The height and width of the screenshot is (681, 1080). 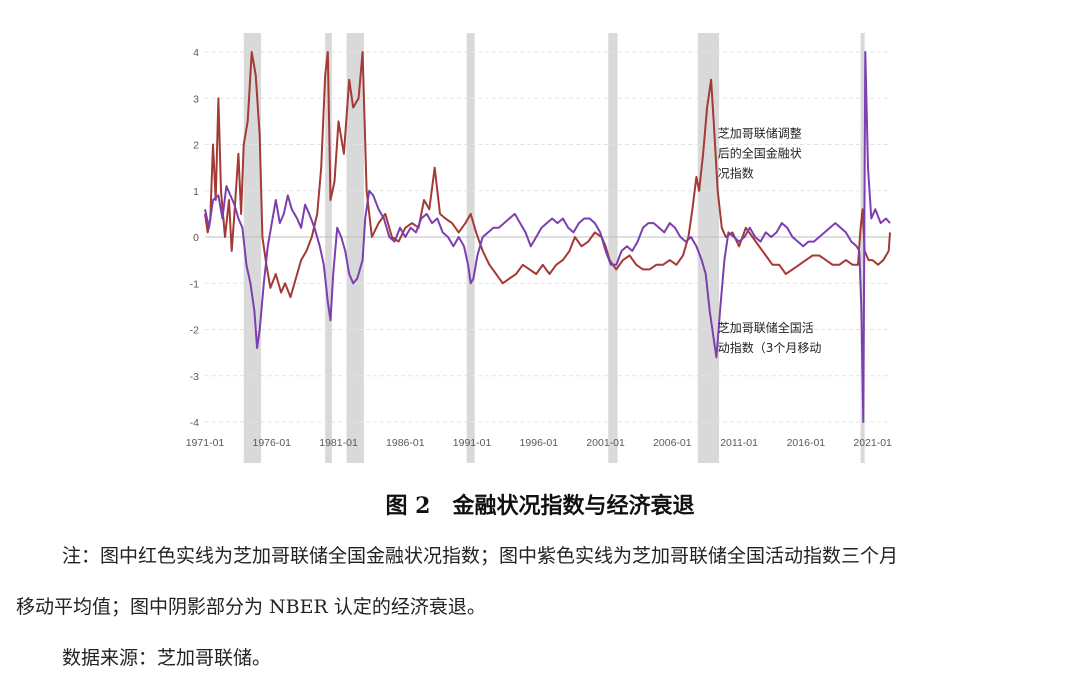 What do you see at coordinates (196, 146) in the screenshot?
I see `y-tick-label: 2` at bounding box center [196, 146].